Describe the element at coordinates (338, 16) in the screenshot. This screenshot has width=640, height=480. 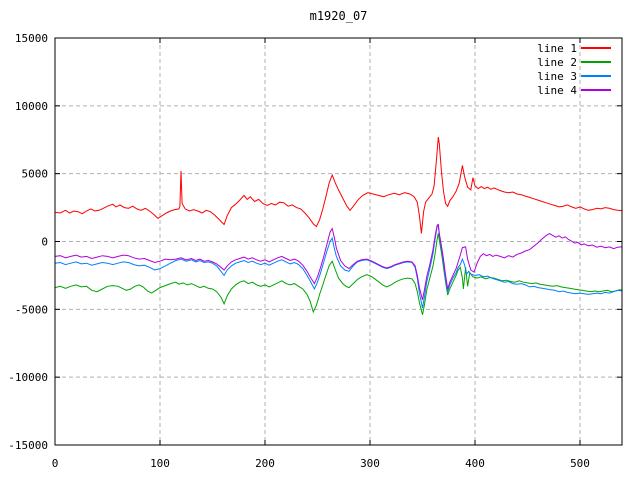
I see `chart-title: m1920_07` at that location.